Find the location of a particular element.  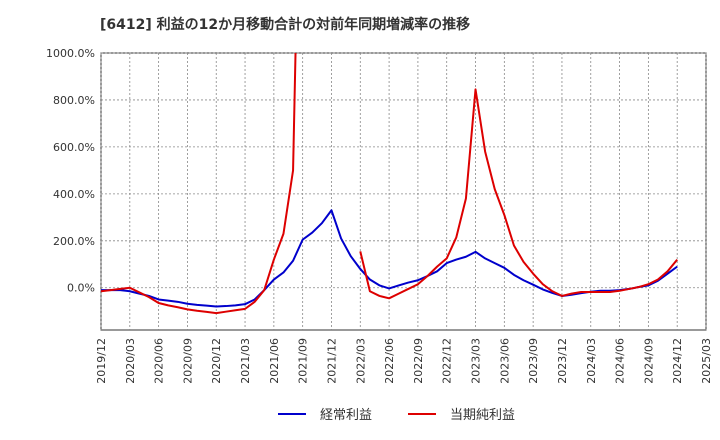

chart-title: [6412] 利益の12か月移動合計の対前年同期増減率の推移 is located at coordinates (285, 25).